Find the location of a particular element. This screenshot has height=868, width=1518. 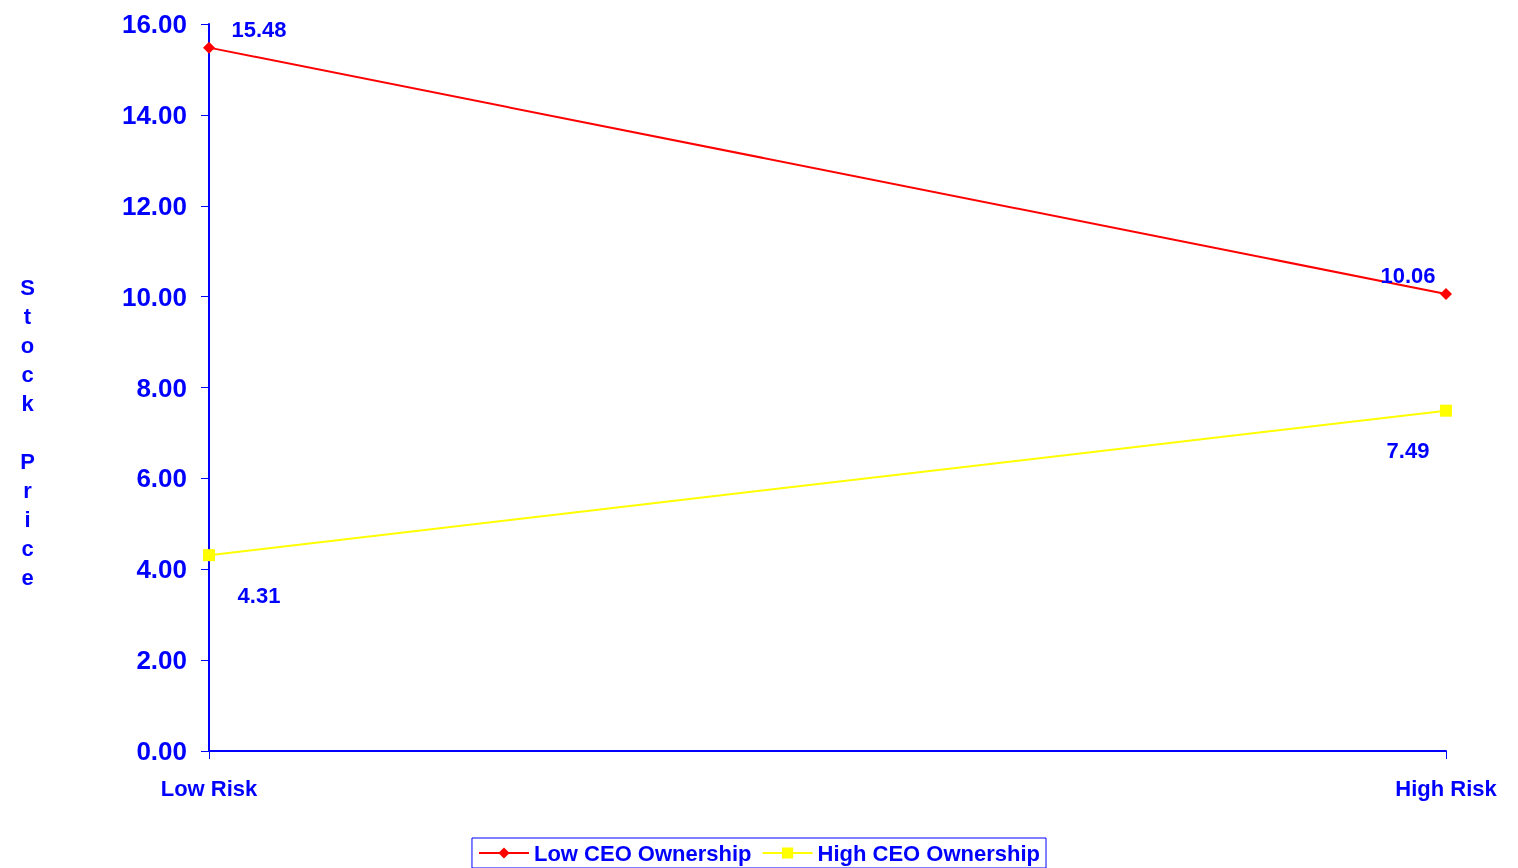

y-tick-label: 0.00 is located at coordinates (161, 751).